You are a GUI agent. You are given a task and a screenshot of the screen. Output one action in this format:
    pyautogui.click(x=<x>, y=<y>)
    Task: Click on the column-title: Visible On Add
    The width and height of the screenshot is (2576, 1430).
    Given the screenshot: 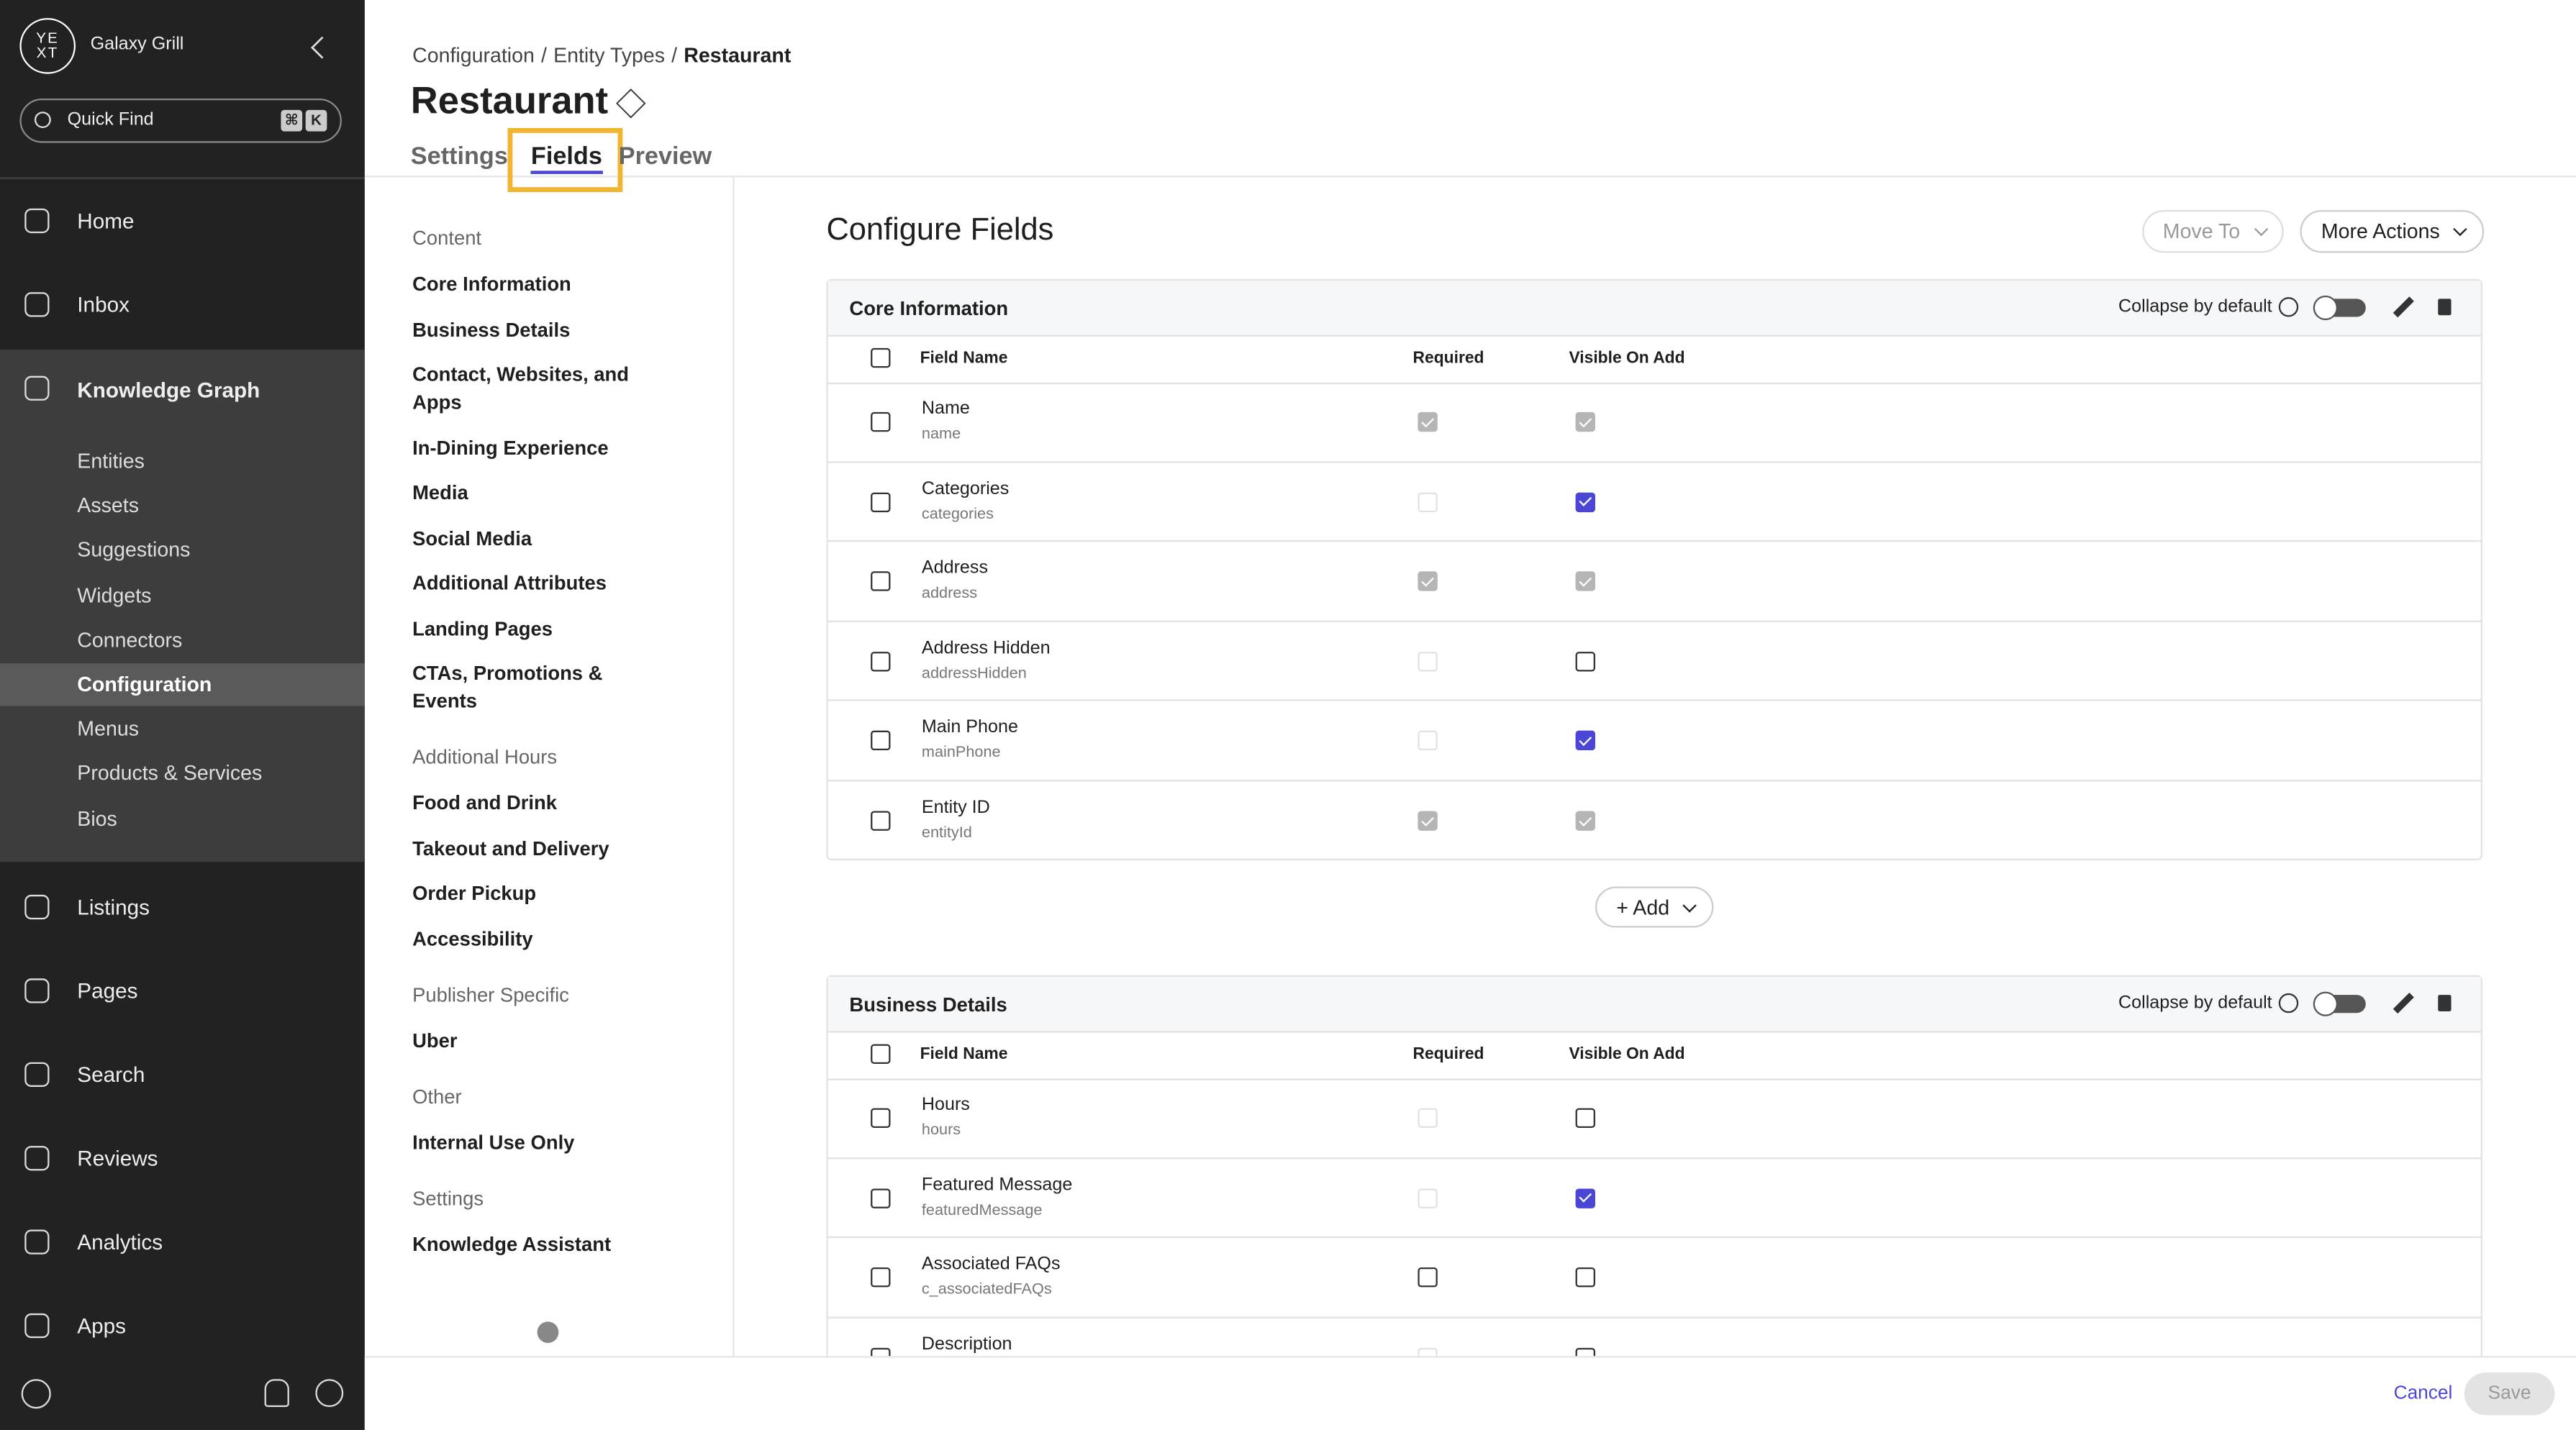 What is the action you would take?
    pyautogui.click(x=1627, y=1054)
    